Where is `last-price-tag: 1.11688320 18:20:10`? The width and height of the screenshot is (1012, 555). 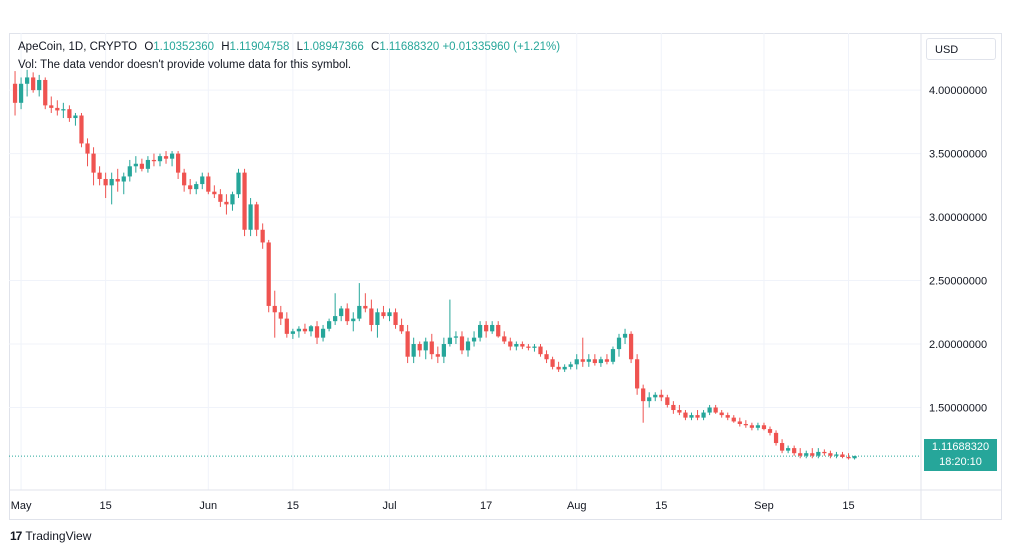
last-price-tag: 1.11688320 18:20:10 is located at coordinates (960, 455).